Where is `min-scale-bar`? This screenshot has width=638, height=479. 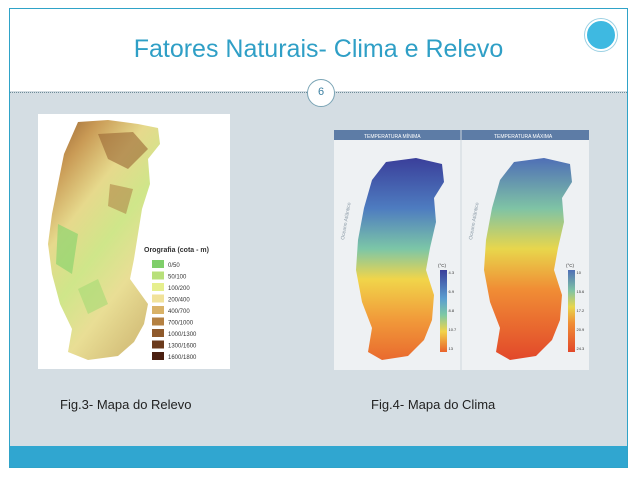
min-scale-bar is located at coordinates (443, 311).